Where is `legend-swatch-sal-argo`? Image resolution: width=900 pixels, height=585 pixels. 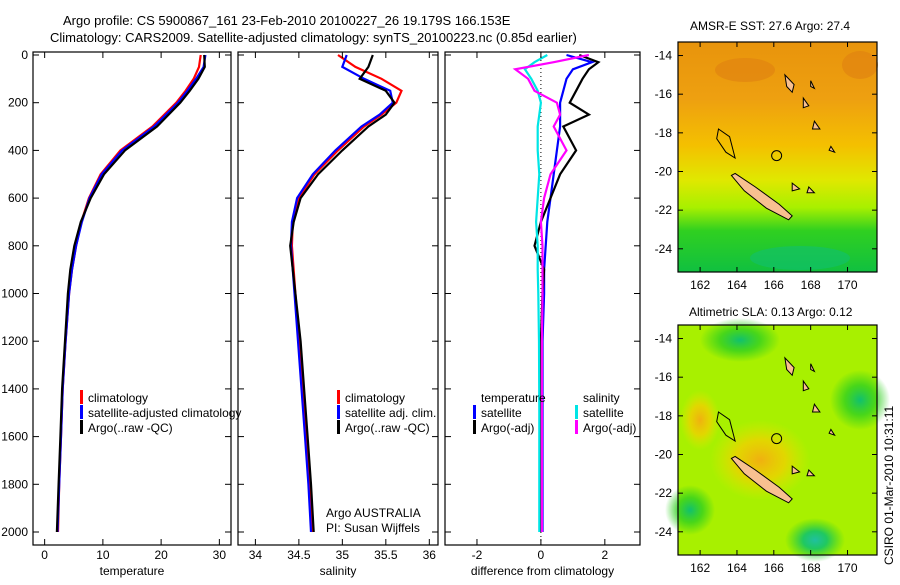 legend-swatch-sal-argo is located at coordinates (576, 427).